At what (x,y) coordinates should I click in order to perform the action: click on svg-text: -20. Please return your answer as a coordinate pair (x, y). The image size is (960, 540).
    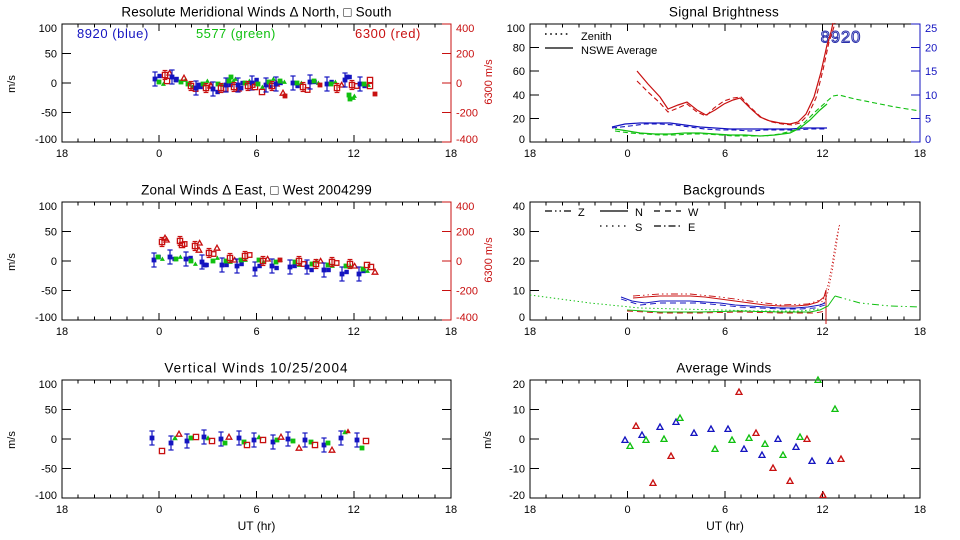
    Looking at the image, I should click on (517, 496).